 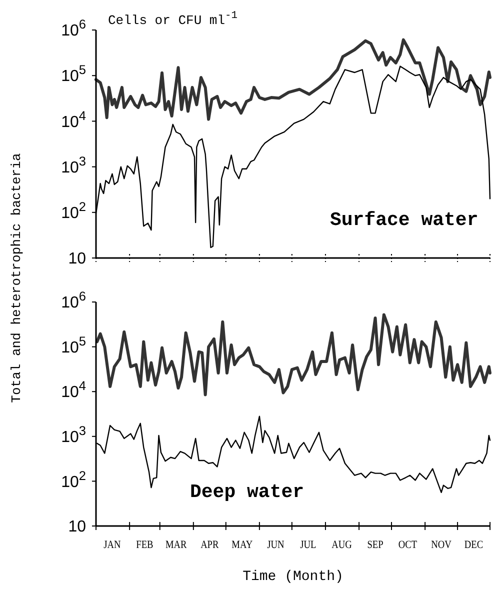 I want to click on x-tick-label: AUG, so click(x=342, y=545).